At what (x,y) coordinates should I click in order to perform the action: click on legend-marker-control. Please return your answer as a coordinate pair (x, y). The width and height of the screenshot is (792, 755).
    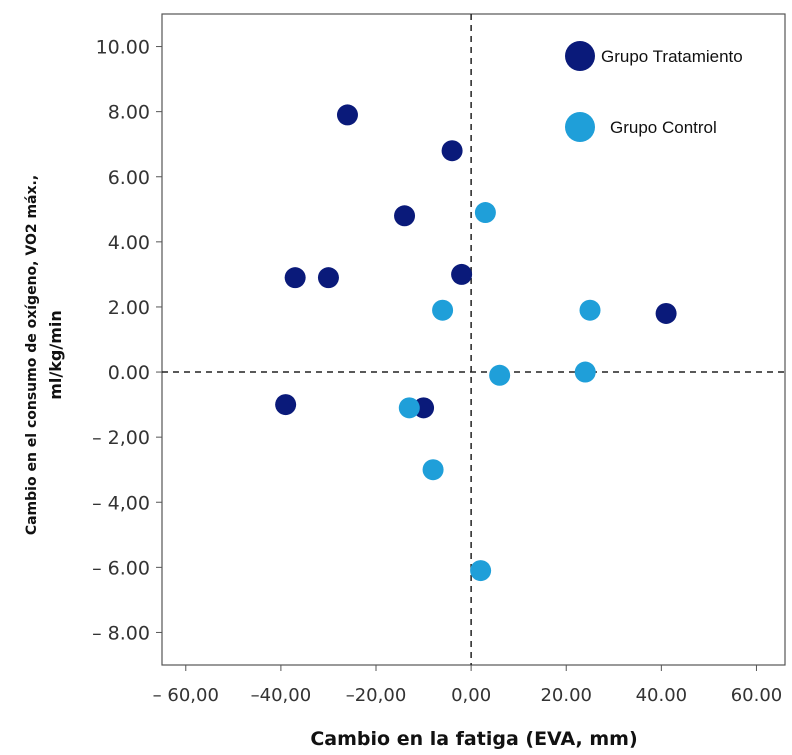
    Looking at the image, I should click on (580, 127).